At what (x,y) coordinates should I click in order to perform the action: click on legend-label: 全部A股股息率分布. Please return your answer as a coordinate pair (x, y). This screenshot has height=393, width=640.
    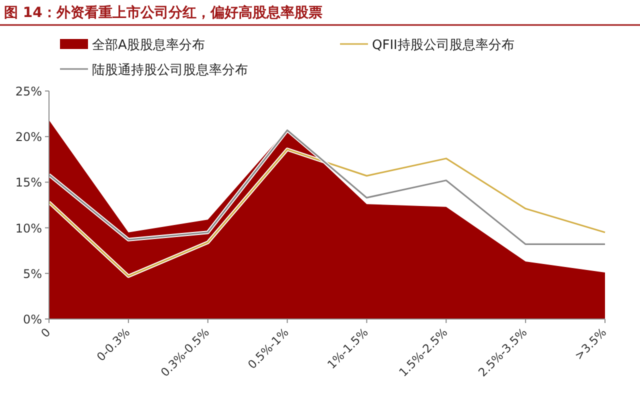
    Looking at the image, I should click on (148, 45).